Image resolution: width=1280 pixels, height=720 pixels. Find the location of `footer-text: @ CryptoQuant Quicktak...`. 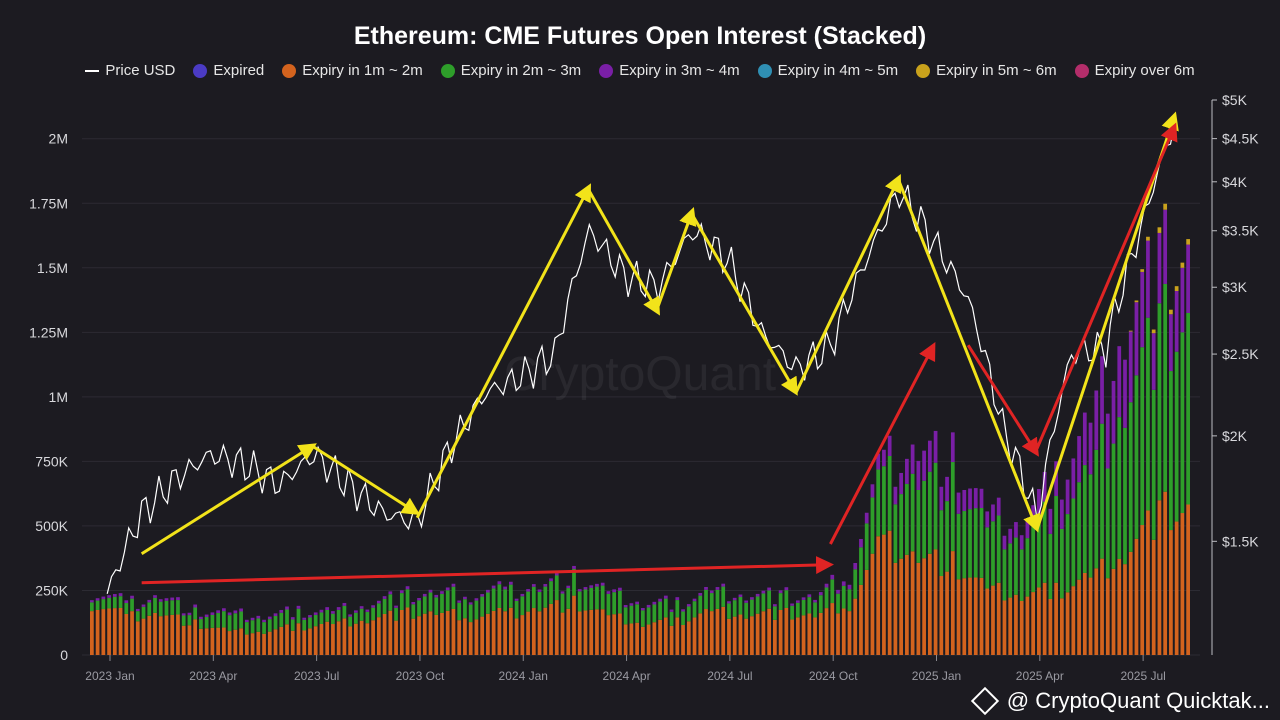

footer-text: @ CryptoQuant Quicktak... is located at coordinates (1138, 700).